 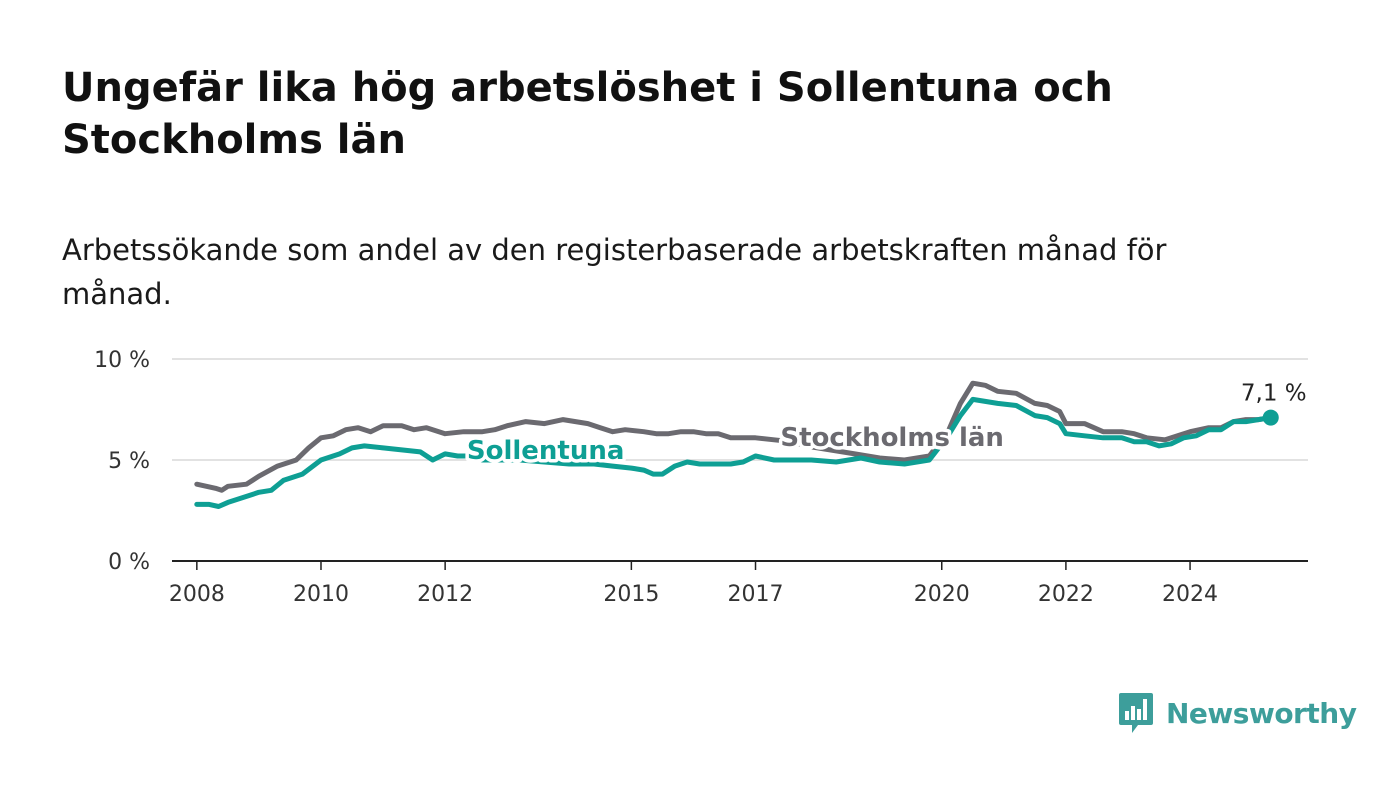 I want to click on grid-layer, so click(x=740, y=409).